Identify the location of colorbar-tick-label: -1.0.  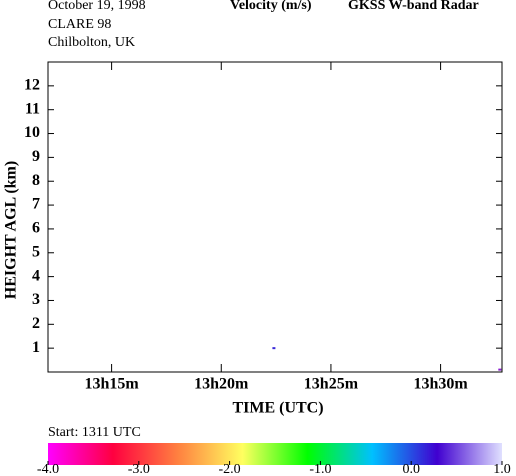
(320, 469).